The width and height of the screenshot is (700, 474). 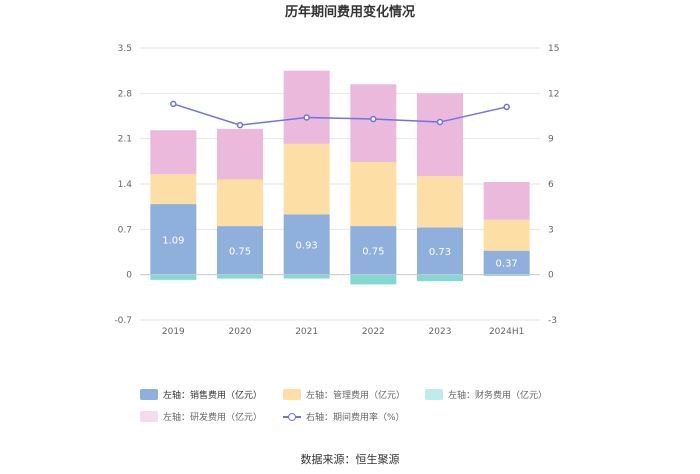 I want to click on right-tick-label: 6, so click(x=551, y=185).